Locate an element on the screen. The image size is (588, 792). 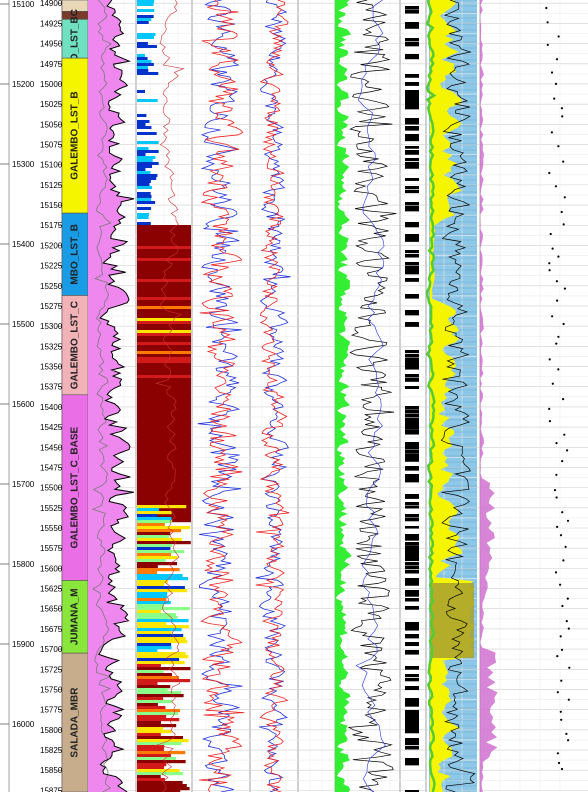
tvd-tick-label: 15400 is located at coordinates (23, 244).